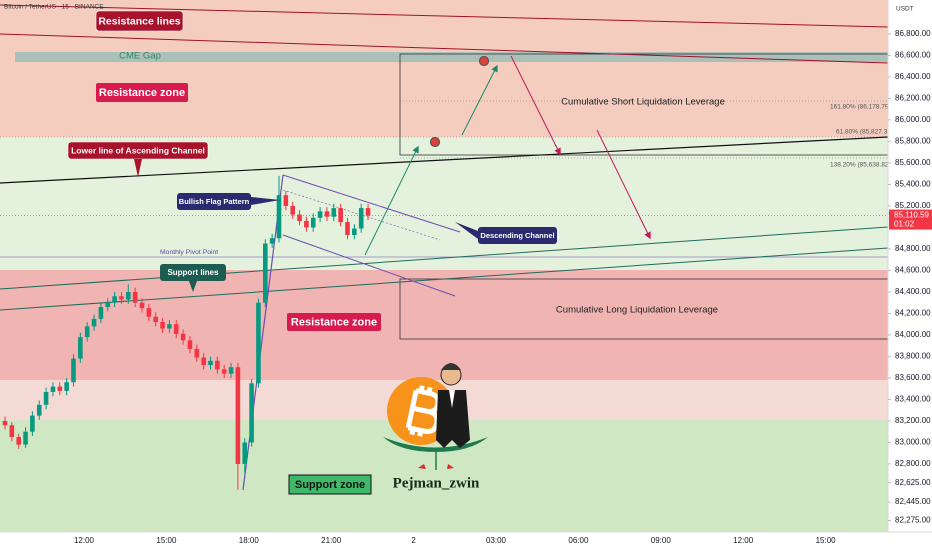 The height and width of the screenshot is (550, 932). What do you see at coordinates (637, 310) in the screenshot?
I see `long-liq-label: Cumulative Long Liquidation Leverage` at bounding box center [637, 310].